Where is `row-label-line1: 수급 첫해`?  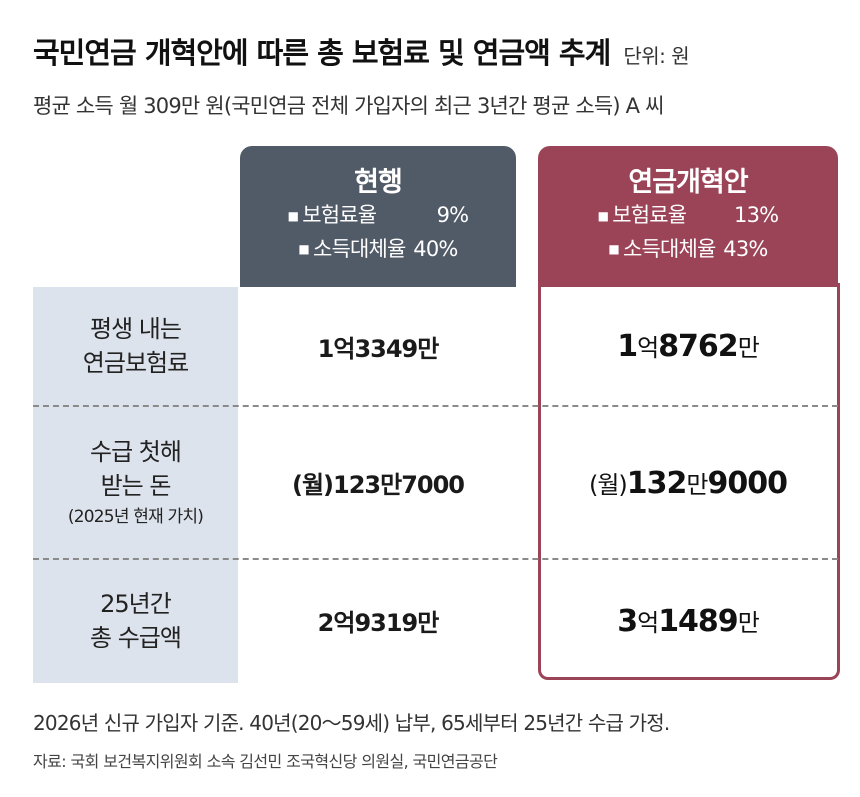
row-label-line1: 수급 첫해 is located at coordinates (136, 451).